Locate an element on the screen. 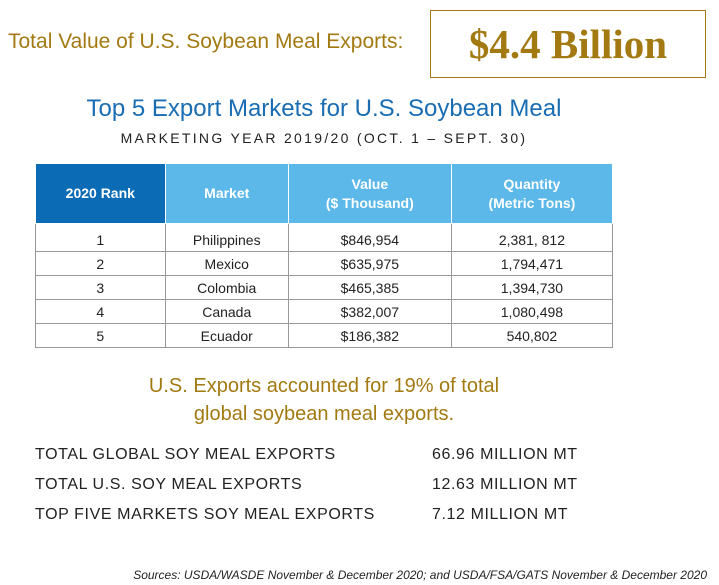  cell: 1,794,471 is located at coordinates (532, 263).